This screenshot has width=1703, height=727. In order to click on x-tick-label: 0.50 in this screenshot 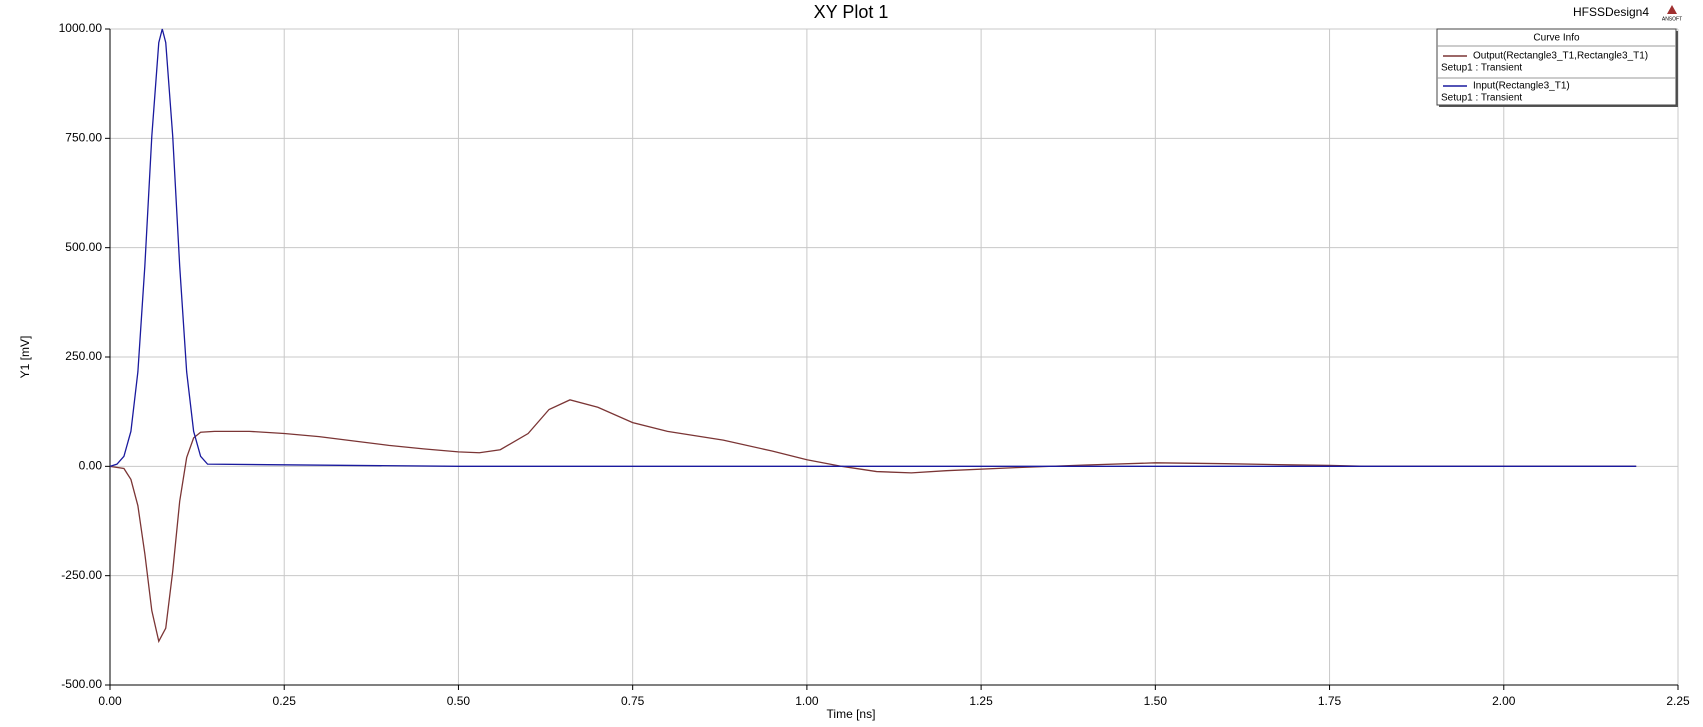, I will do `click(459, 701)`.